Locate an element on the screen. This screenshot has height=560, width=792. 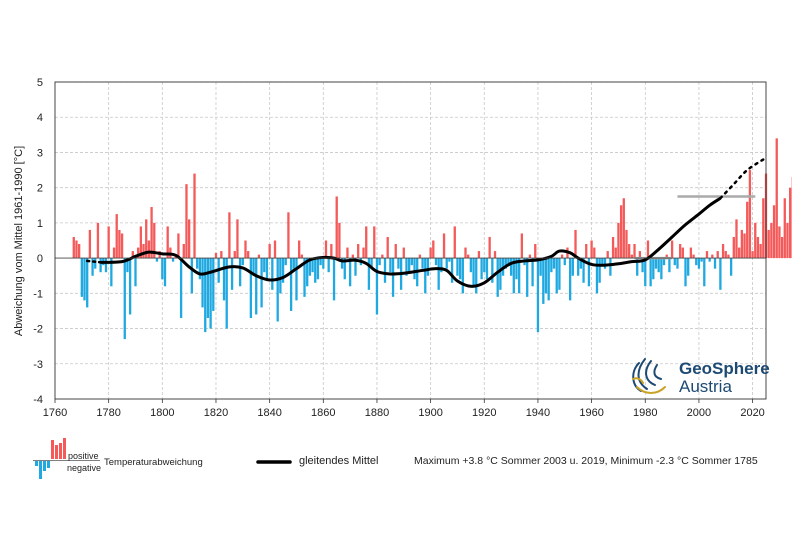
bar-1973 is located at coordinates (626, 244).